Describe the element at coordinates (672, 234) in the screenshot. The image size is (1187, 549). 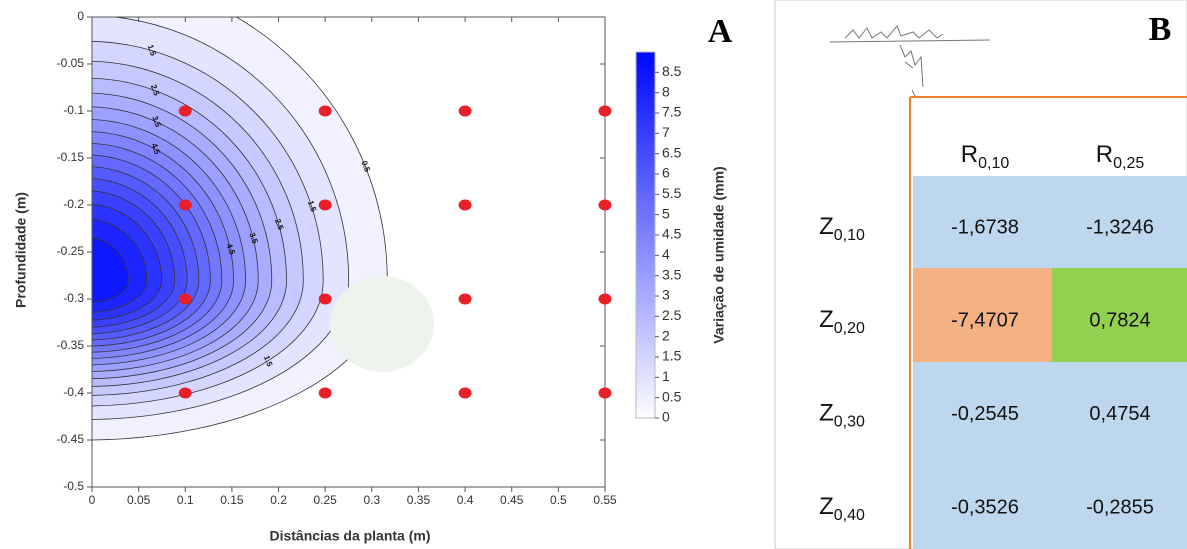
I see `colorbar-tick-label: 4.5` at that location.